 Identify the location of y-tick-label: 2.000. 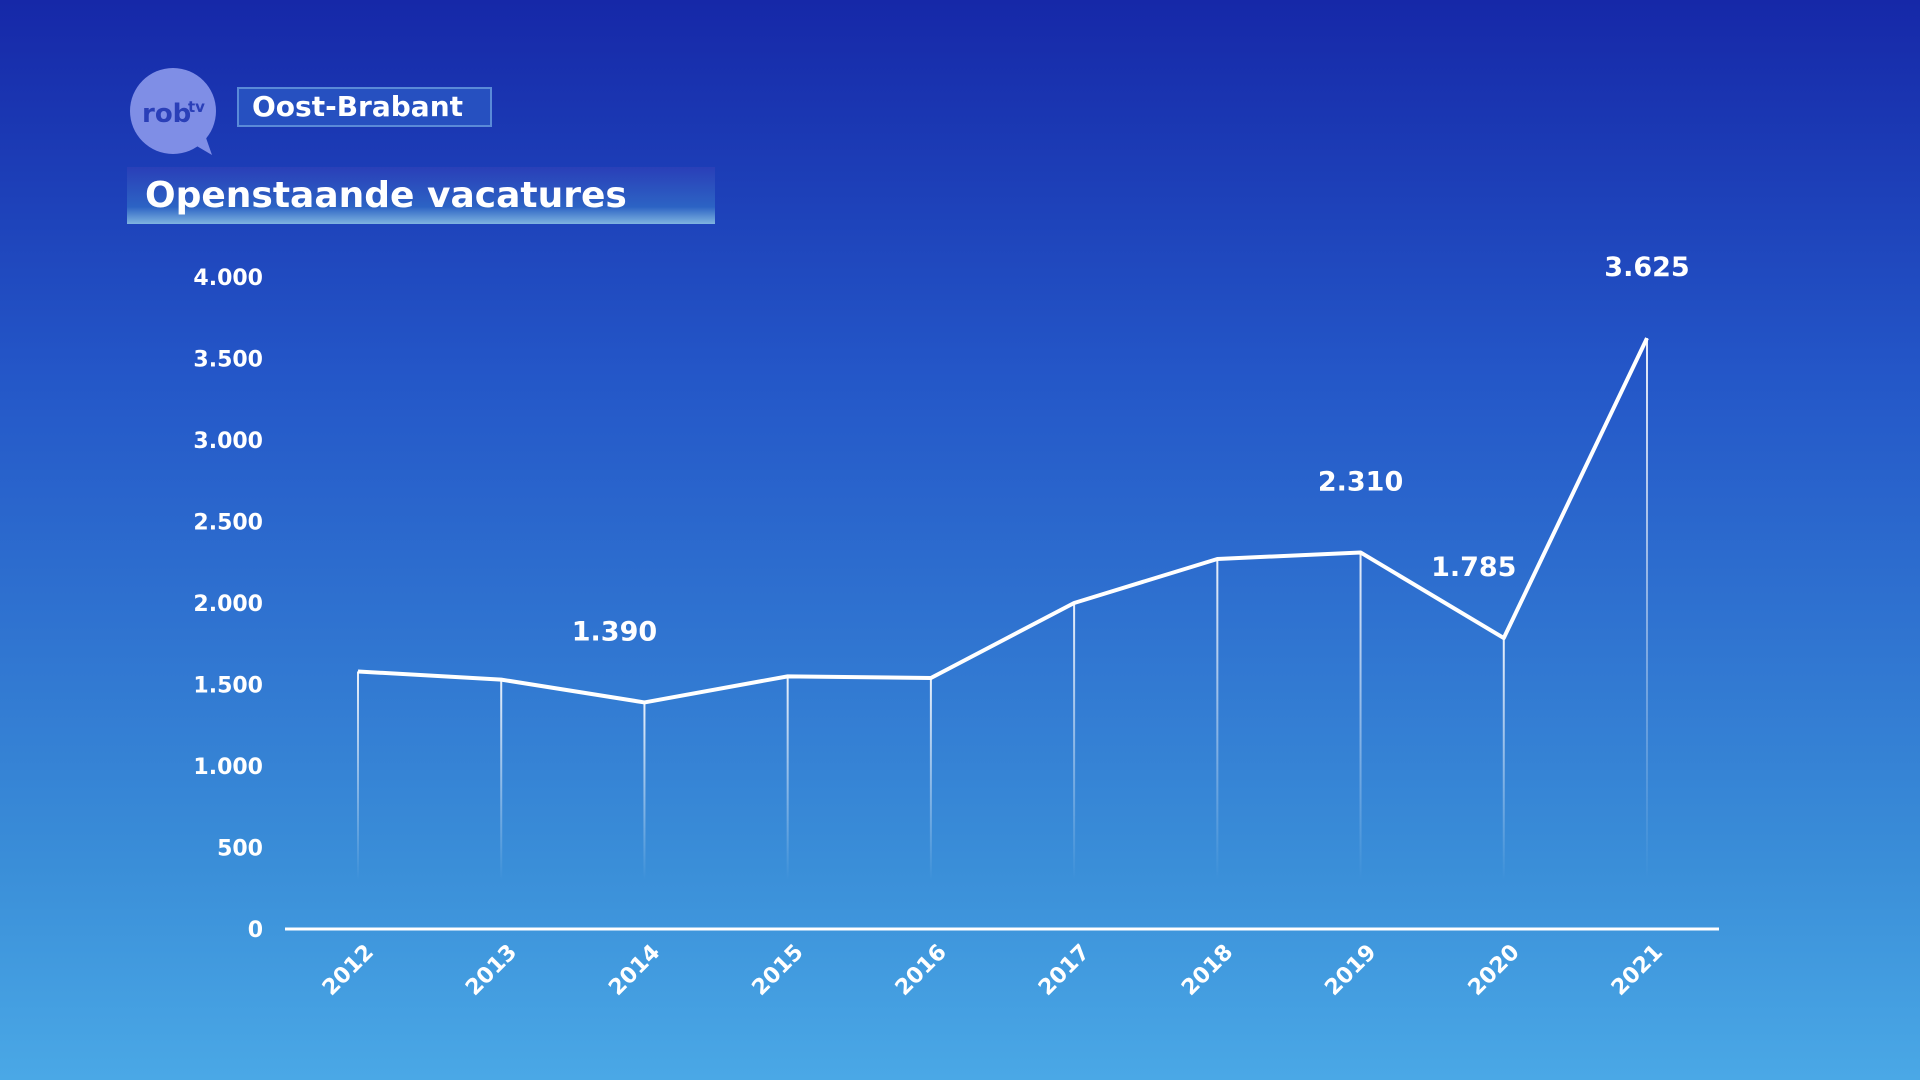
(228, 604).